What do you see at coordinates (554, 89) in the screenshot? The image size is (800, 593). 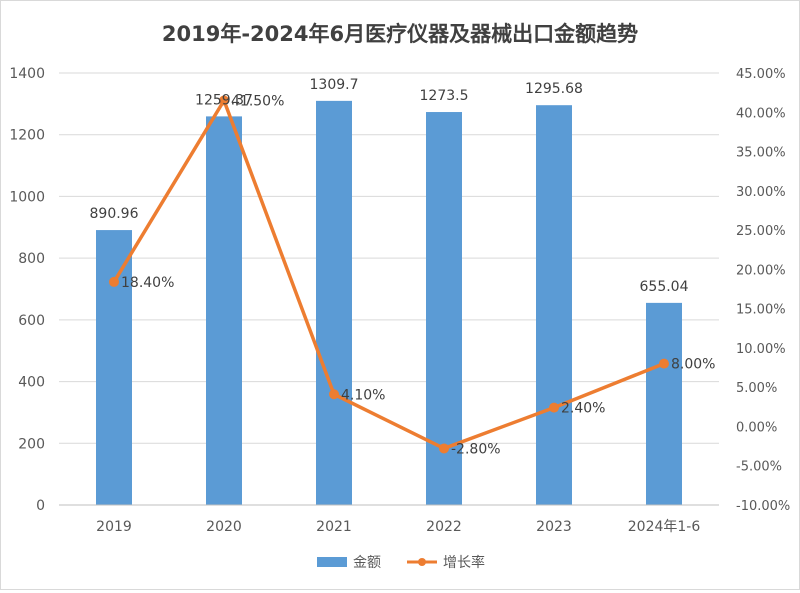 I see `bar-data-label: 1295.68` at bounding box center [554, 89].